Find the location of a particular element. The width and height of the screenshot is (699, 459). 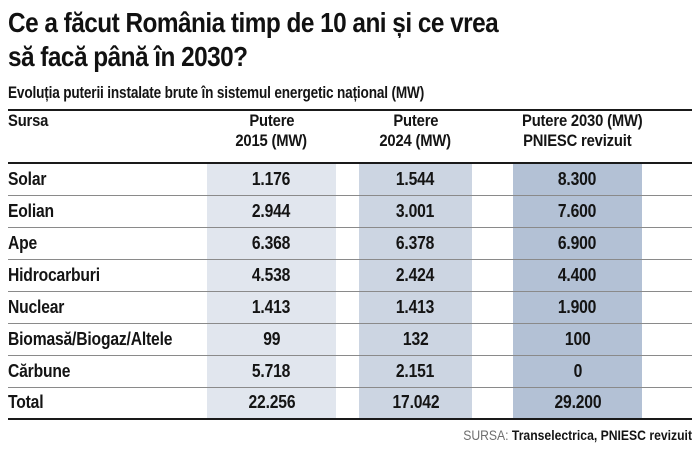

cell-2024: 2.151 is located at coordinates (415, 371).